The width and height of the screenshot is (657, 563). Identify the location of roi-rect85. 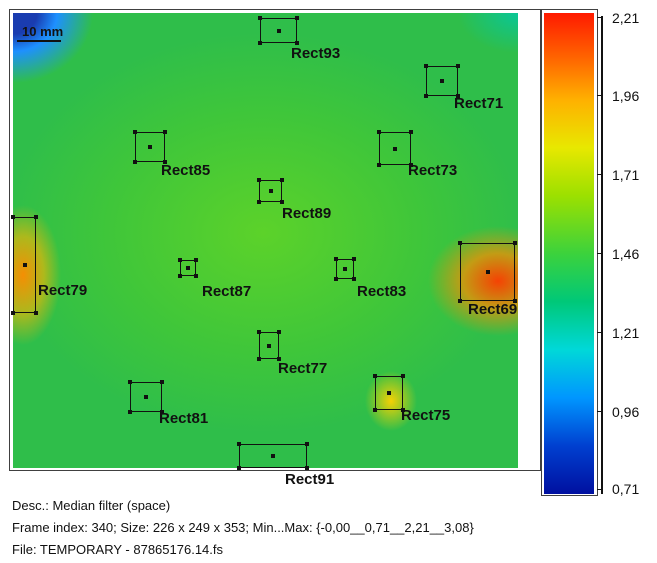
(150, 147).